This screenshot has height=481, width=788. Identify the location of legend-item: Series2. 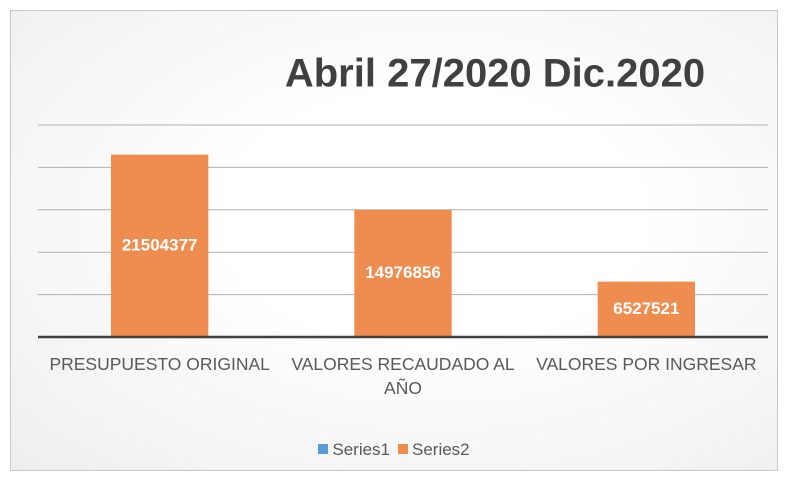
(434, 450).